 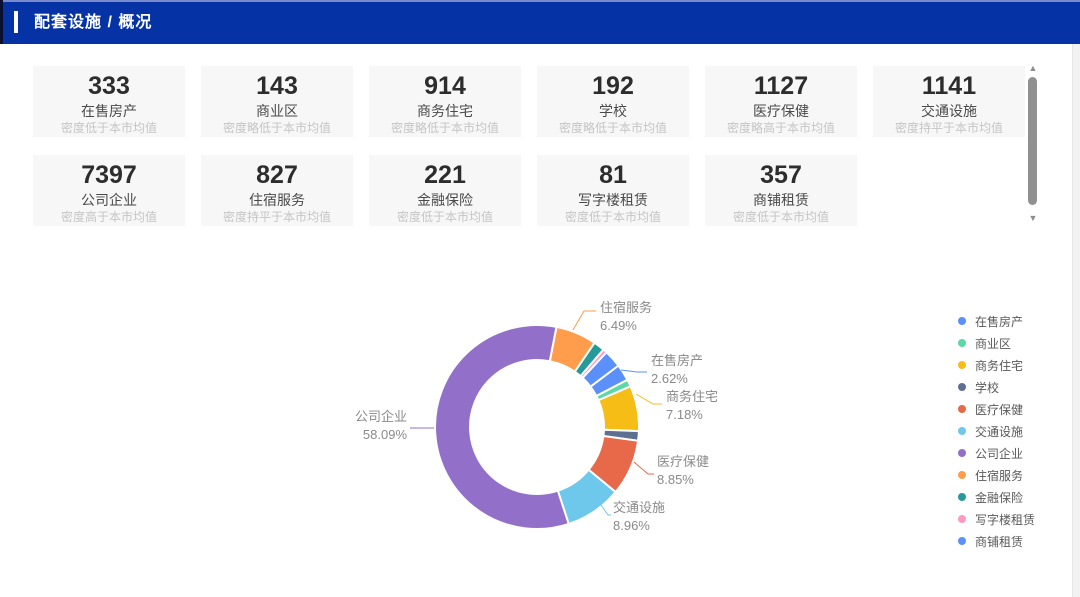 I want to click on legend-item: 商务住宅, so click(x=996, y=365).